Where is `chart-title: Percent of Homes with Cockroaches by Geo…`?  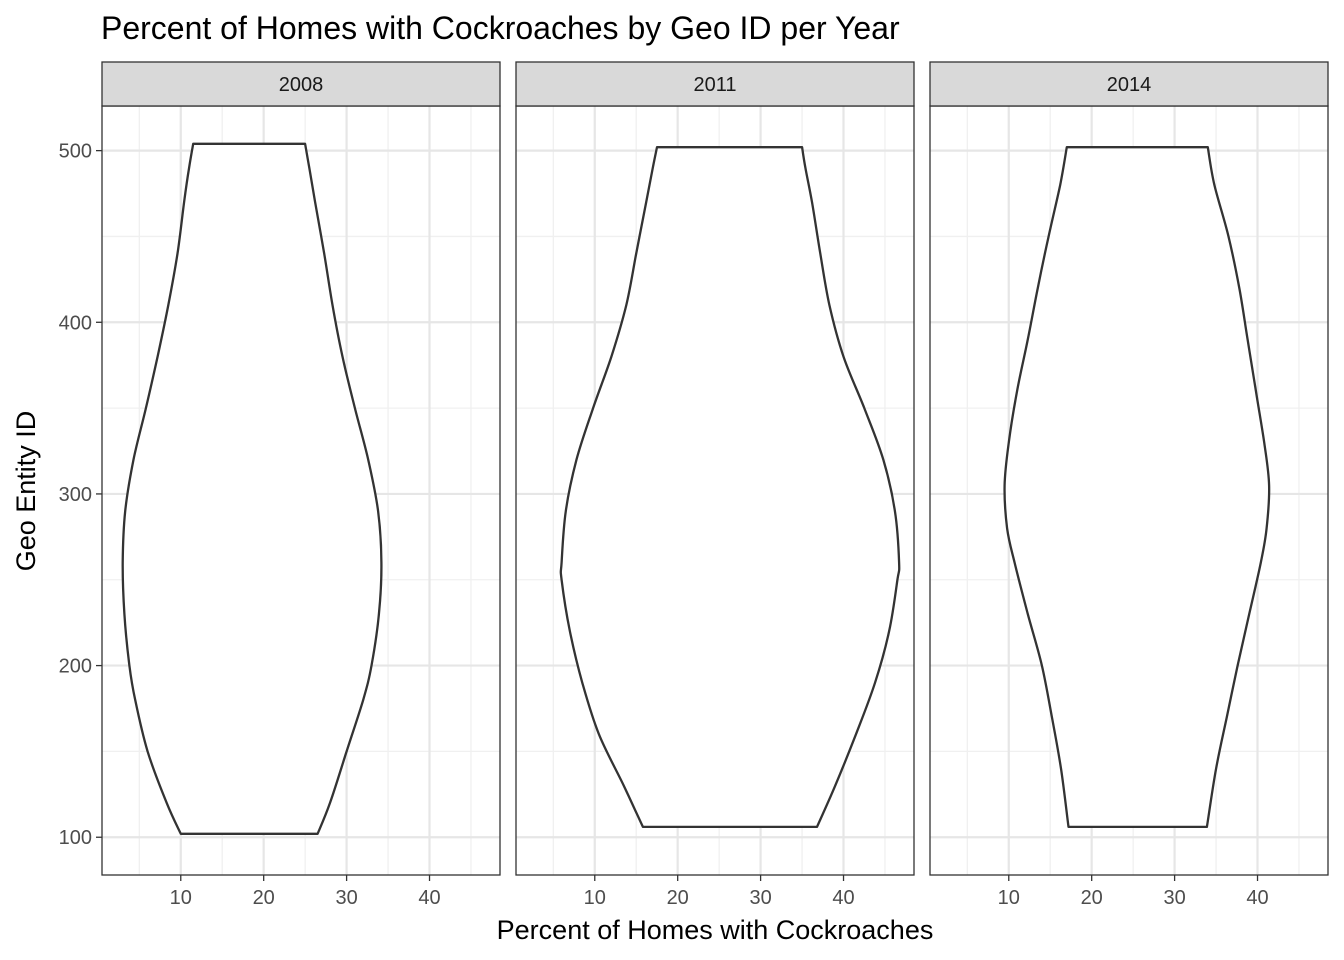
chart-title: Percent of Homes with Cockroaches by Geo… is located at coordinates (500, 28).